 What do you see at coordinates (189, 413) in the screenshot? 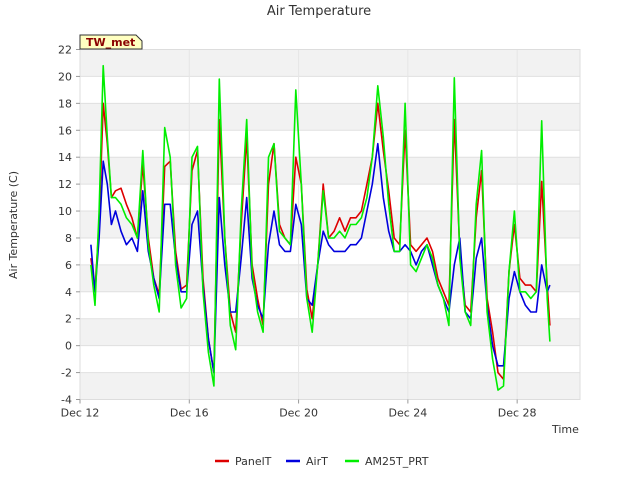
I see `x-tick-label: Dec 16` at bounding box center [189, 413].